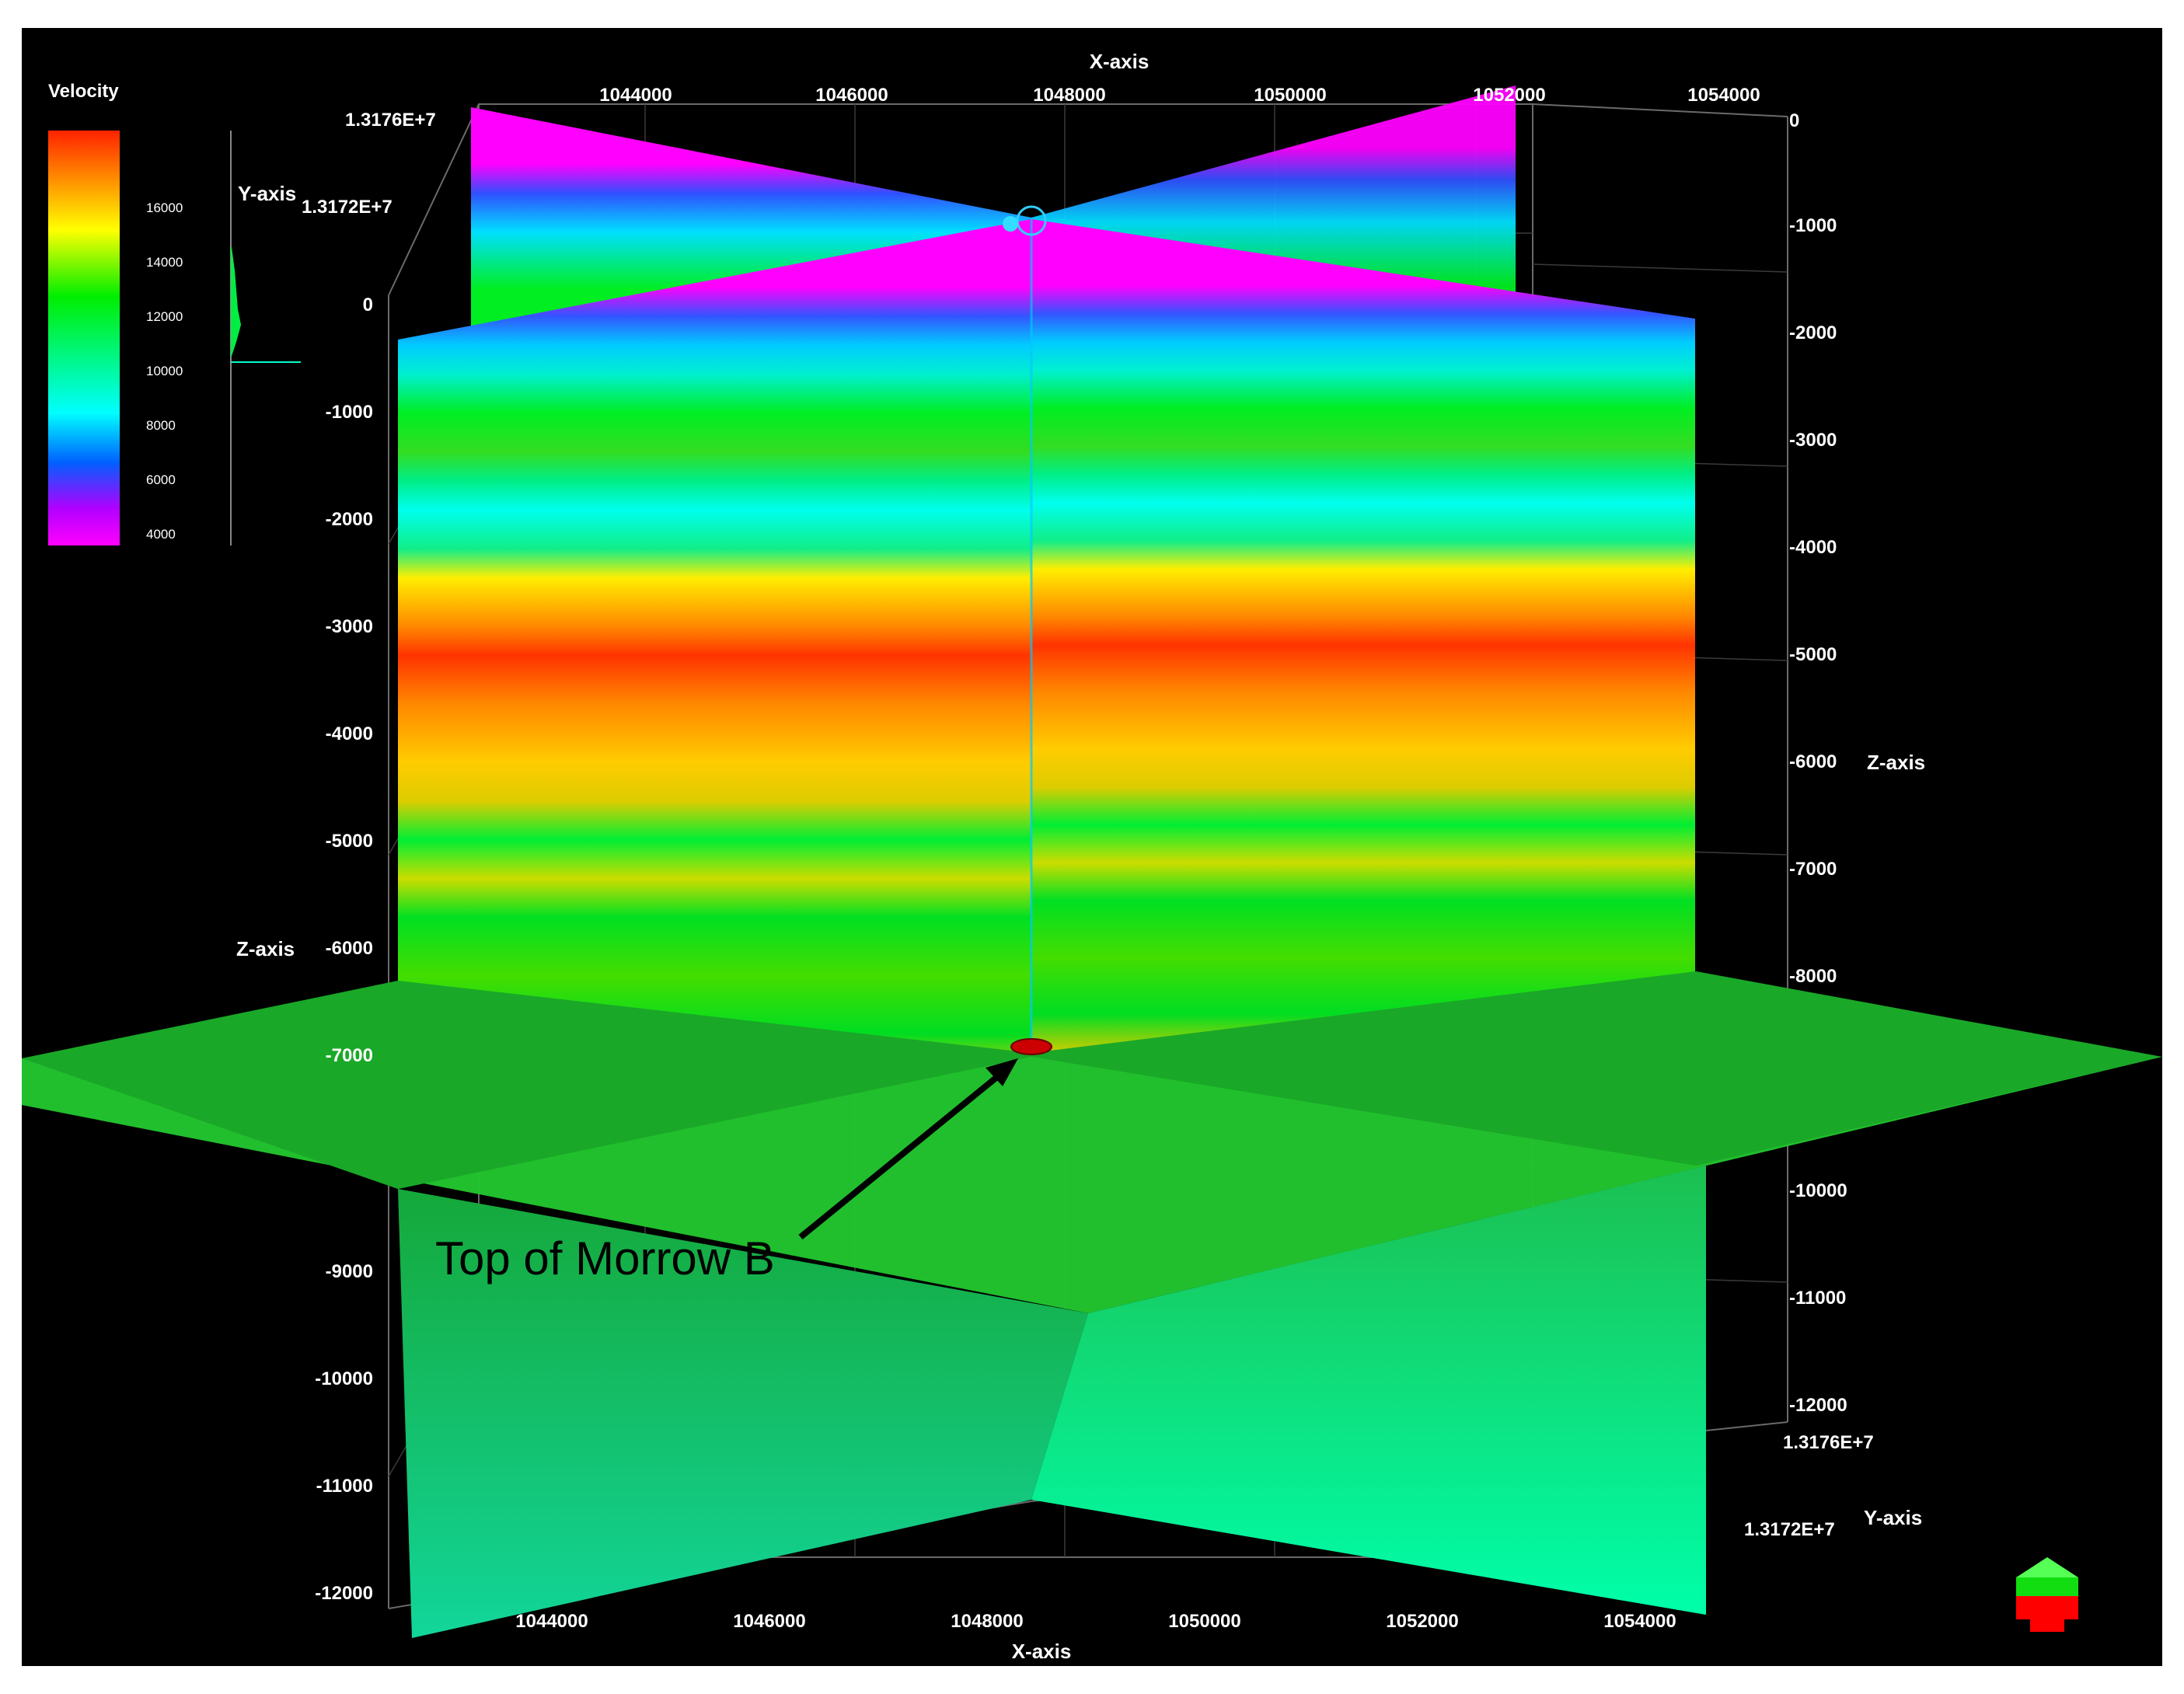  Describe the element at coordinates (906, 1151) in the screenshot. I see `annotation-arrow` at that location.